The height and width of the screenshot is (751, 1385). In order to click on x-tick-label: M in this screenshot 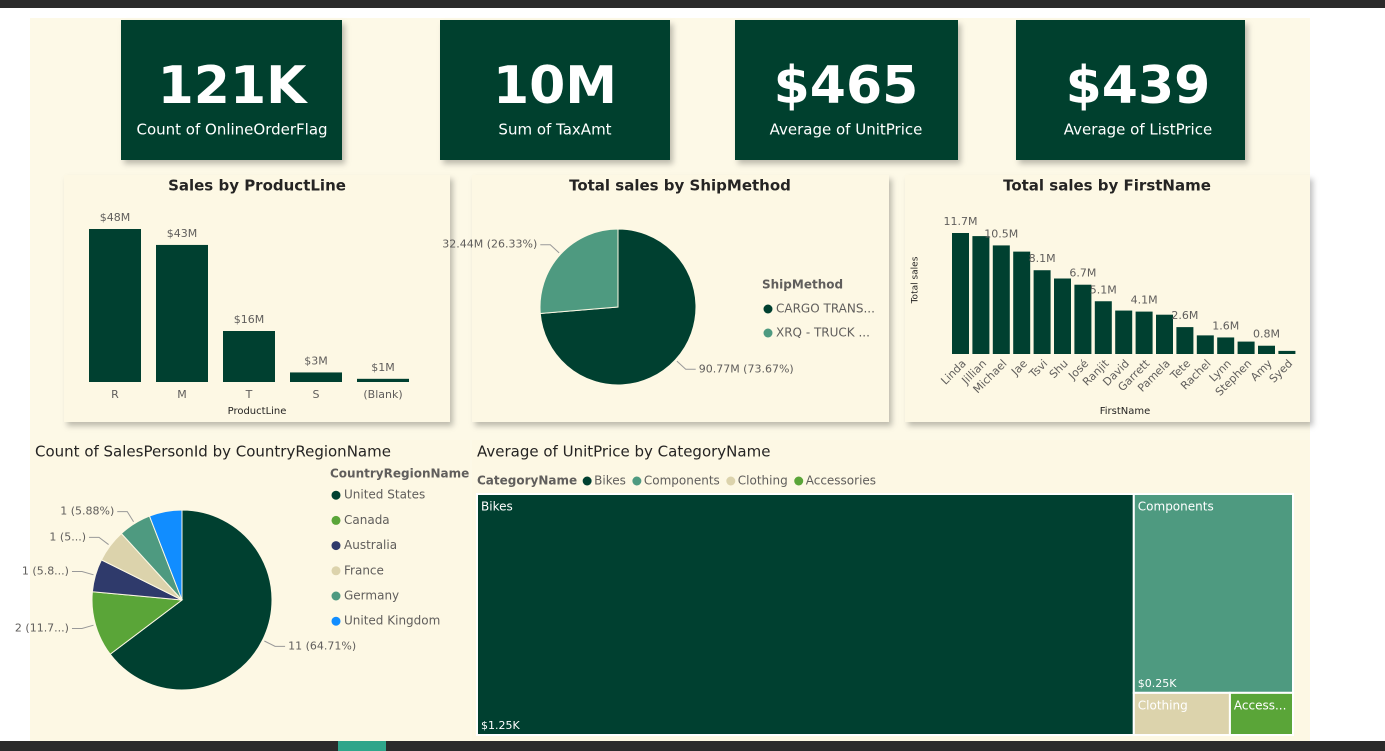, I will do `click(182, 394)`.